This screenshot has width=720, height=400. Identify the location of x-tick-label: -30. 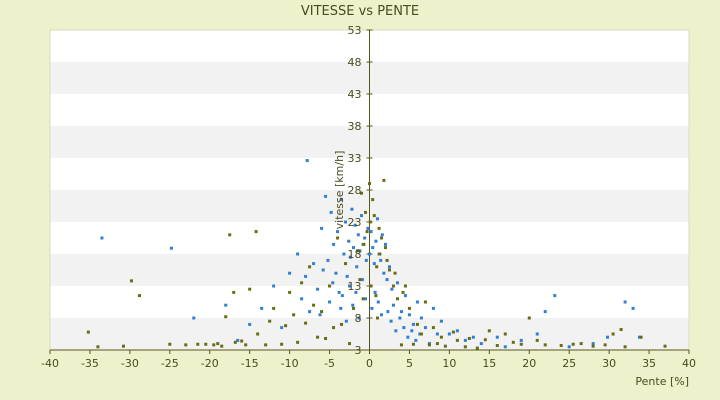
(130, 363).